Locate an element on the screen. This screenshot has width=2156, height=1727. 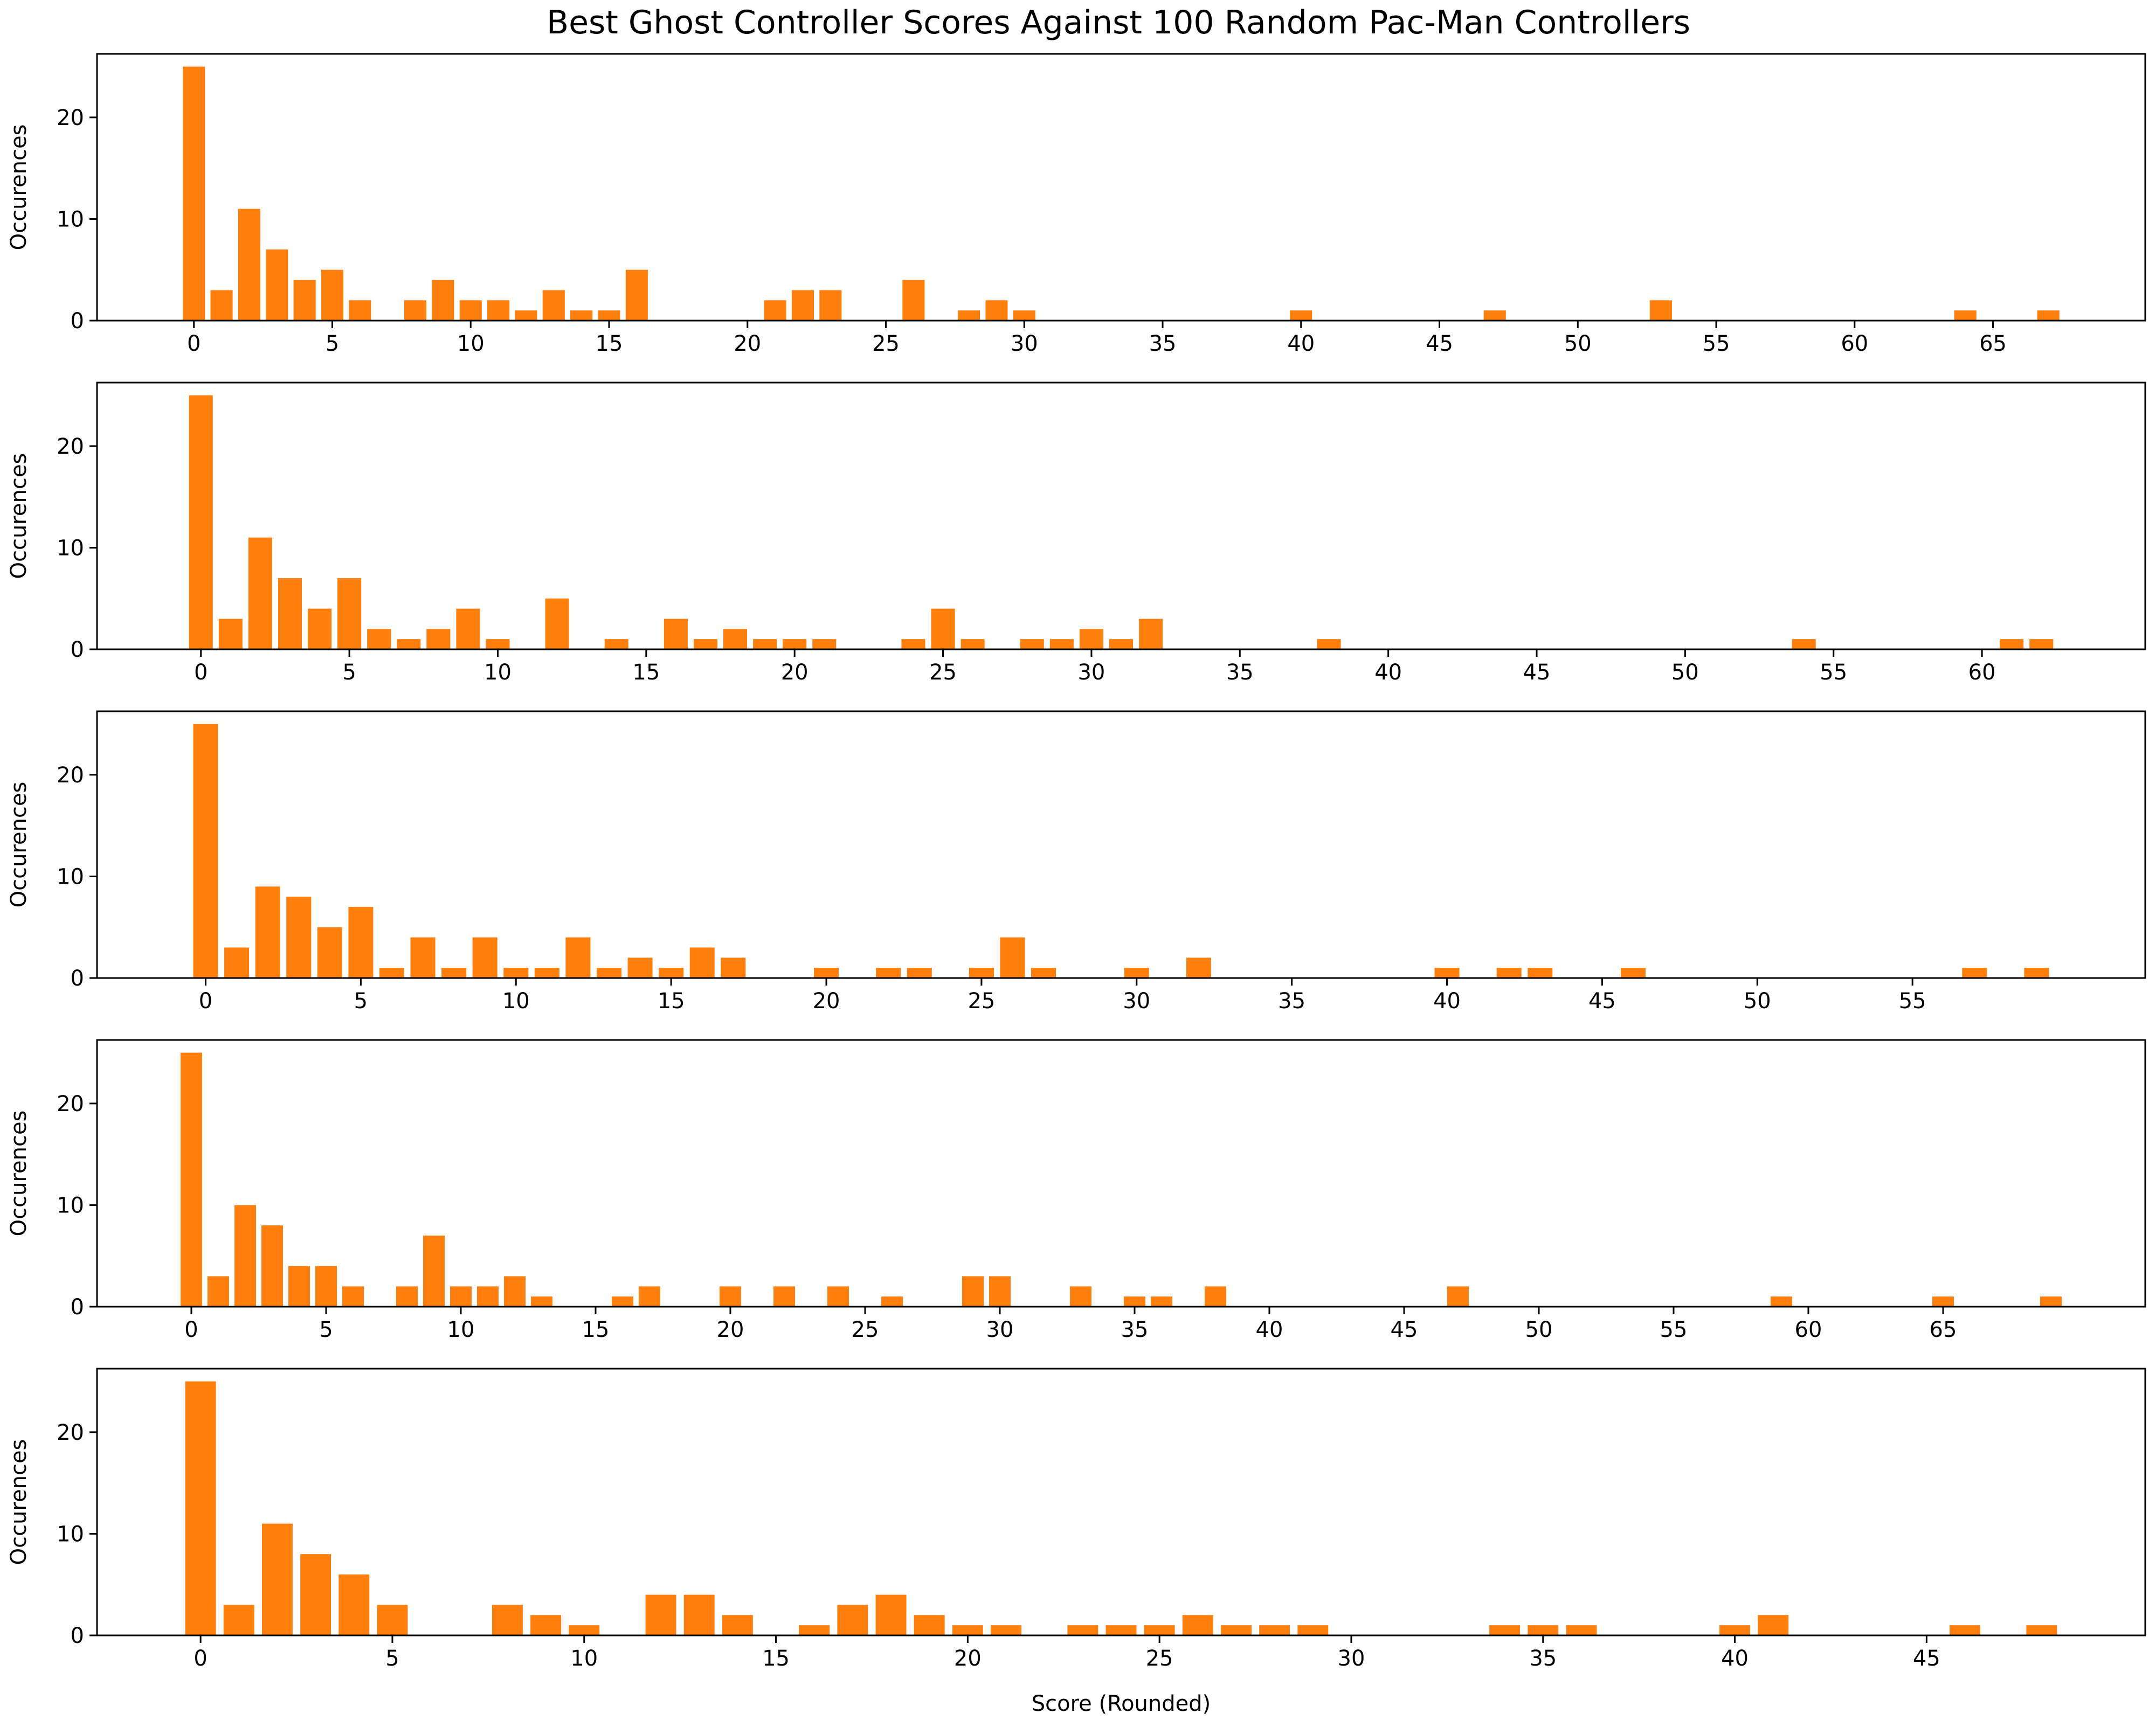
x-tick-label-2-45: 45 is located at coordinates (1537, 673).